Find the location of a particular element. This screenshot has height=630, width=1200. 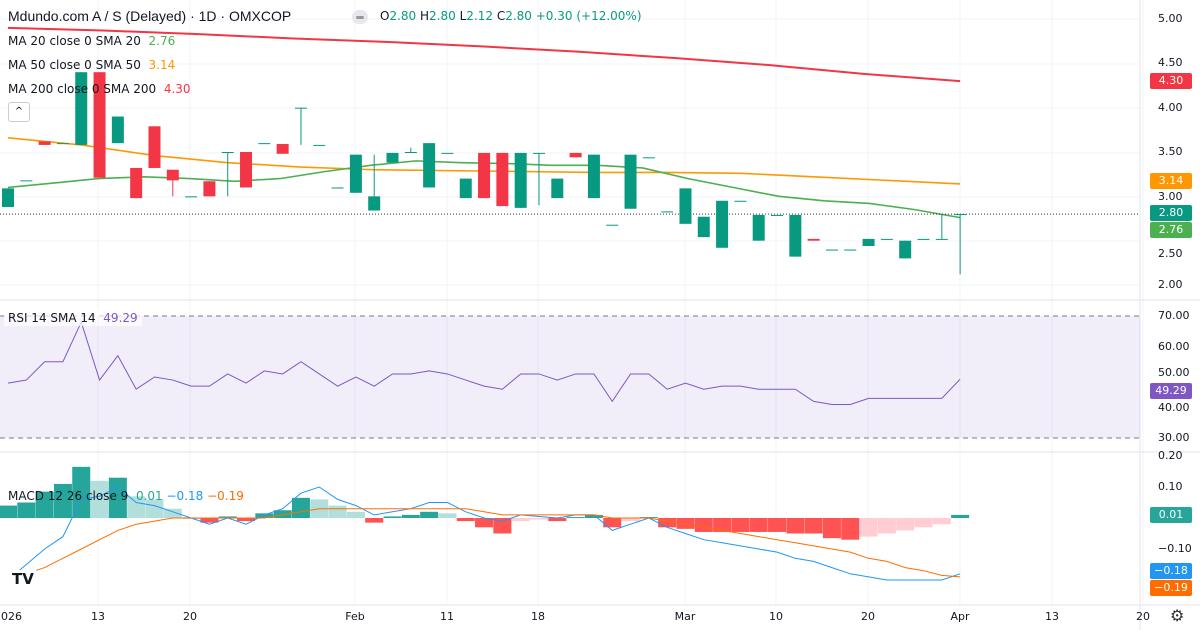

rsi-tick-label: 60.00 is located at coordinates (1174, 346).